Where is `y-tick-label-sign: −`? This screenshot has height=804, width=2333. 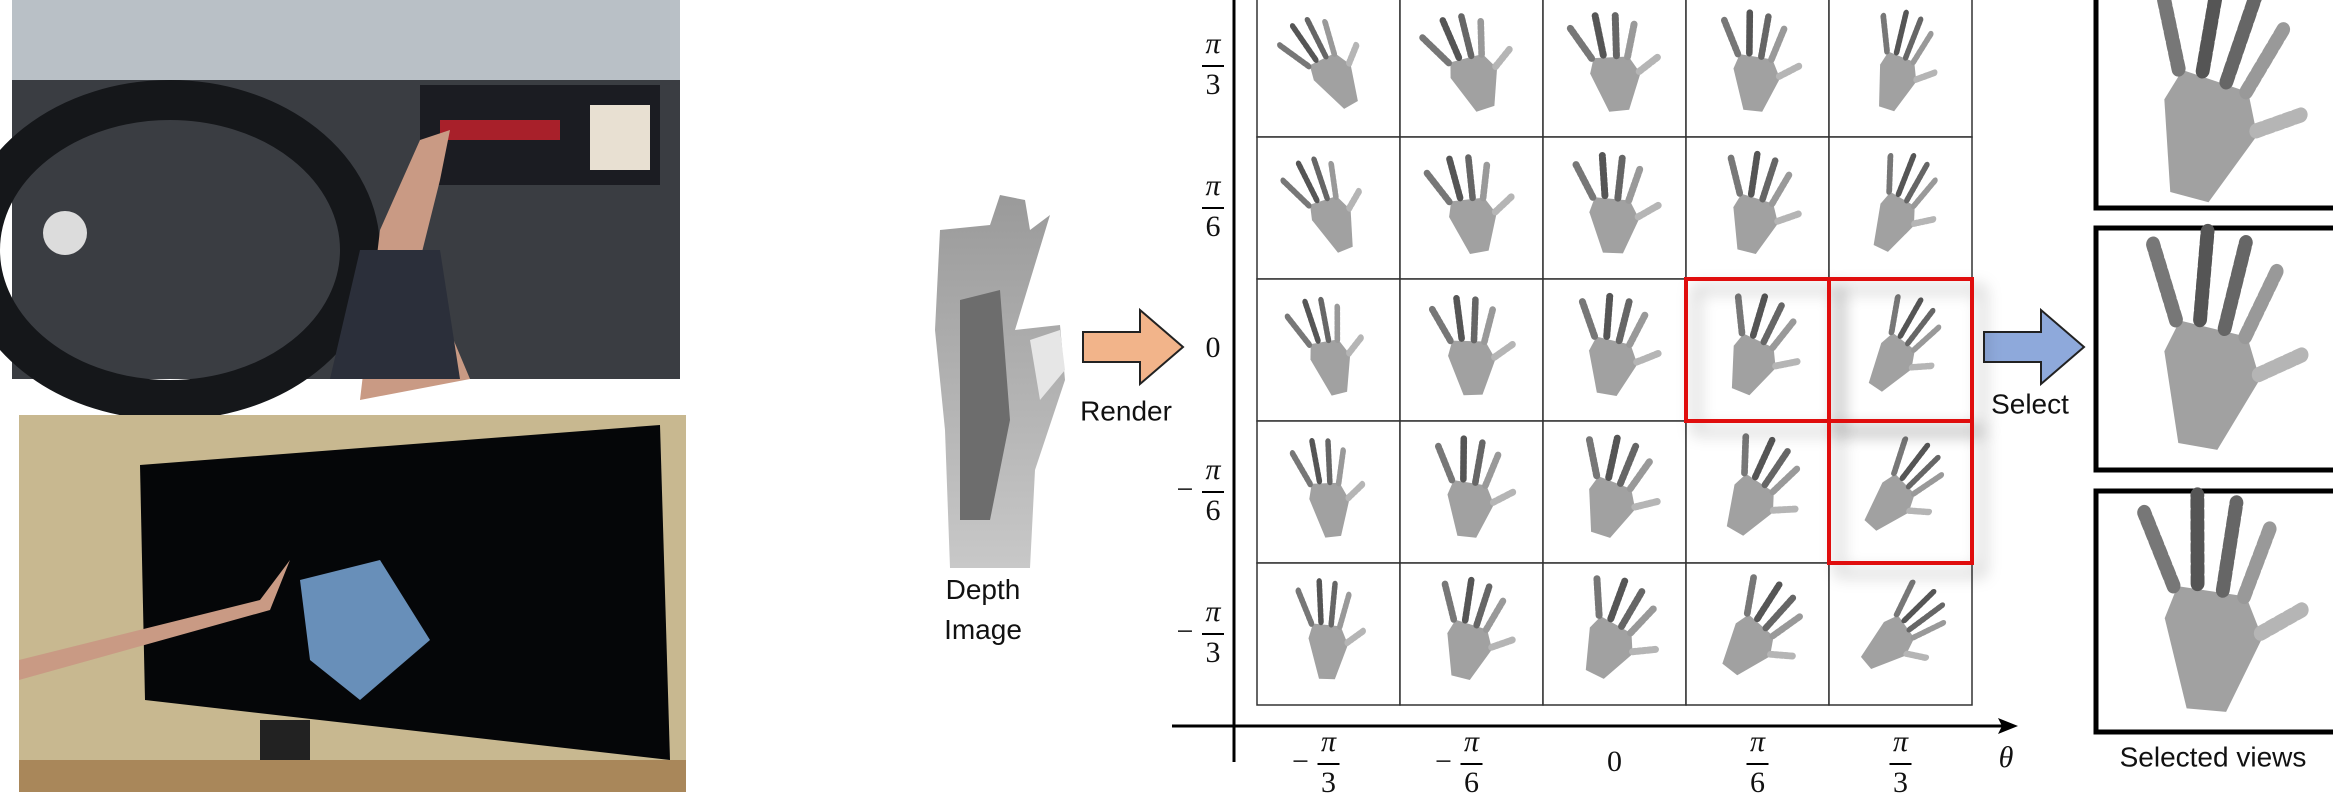 y-tick-label-sign: − is located at coordinates (1185, 489).